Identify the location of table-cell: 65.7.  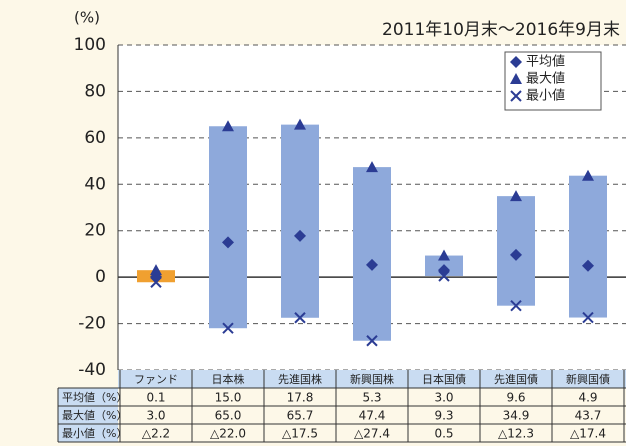
(300, 416).